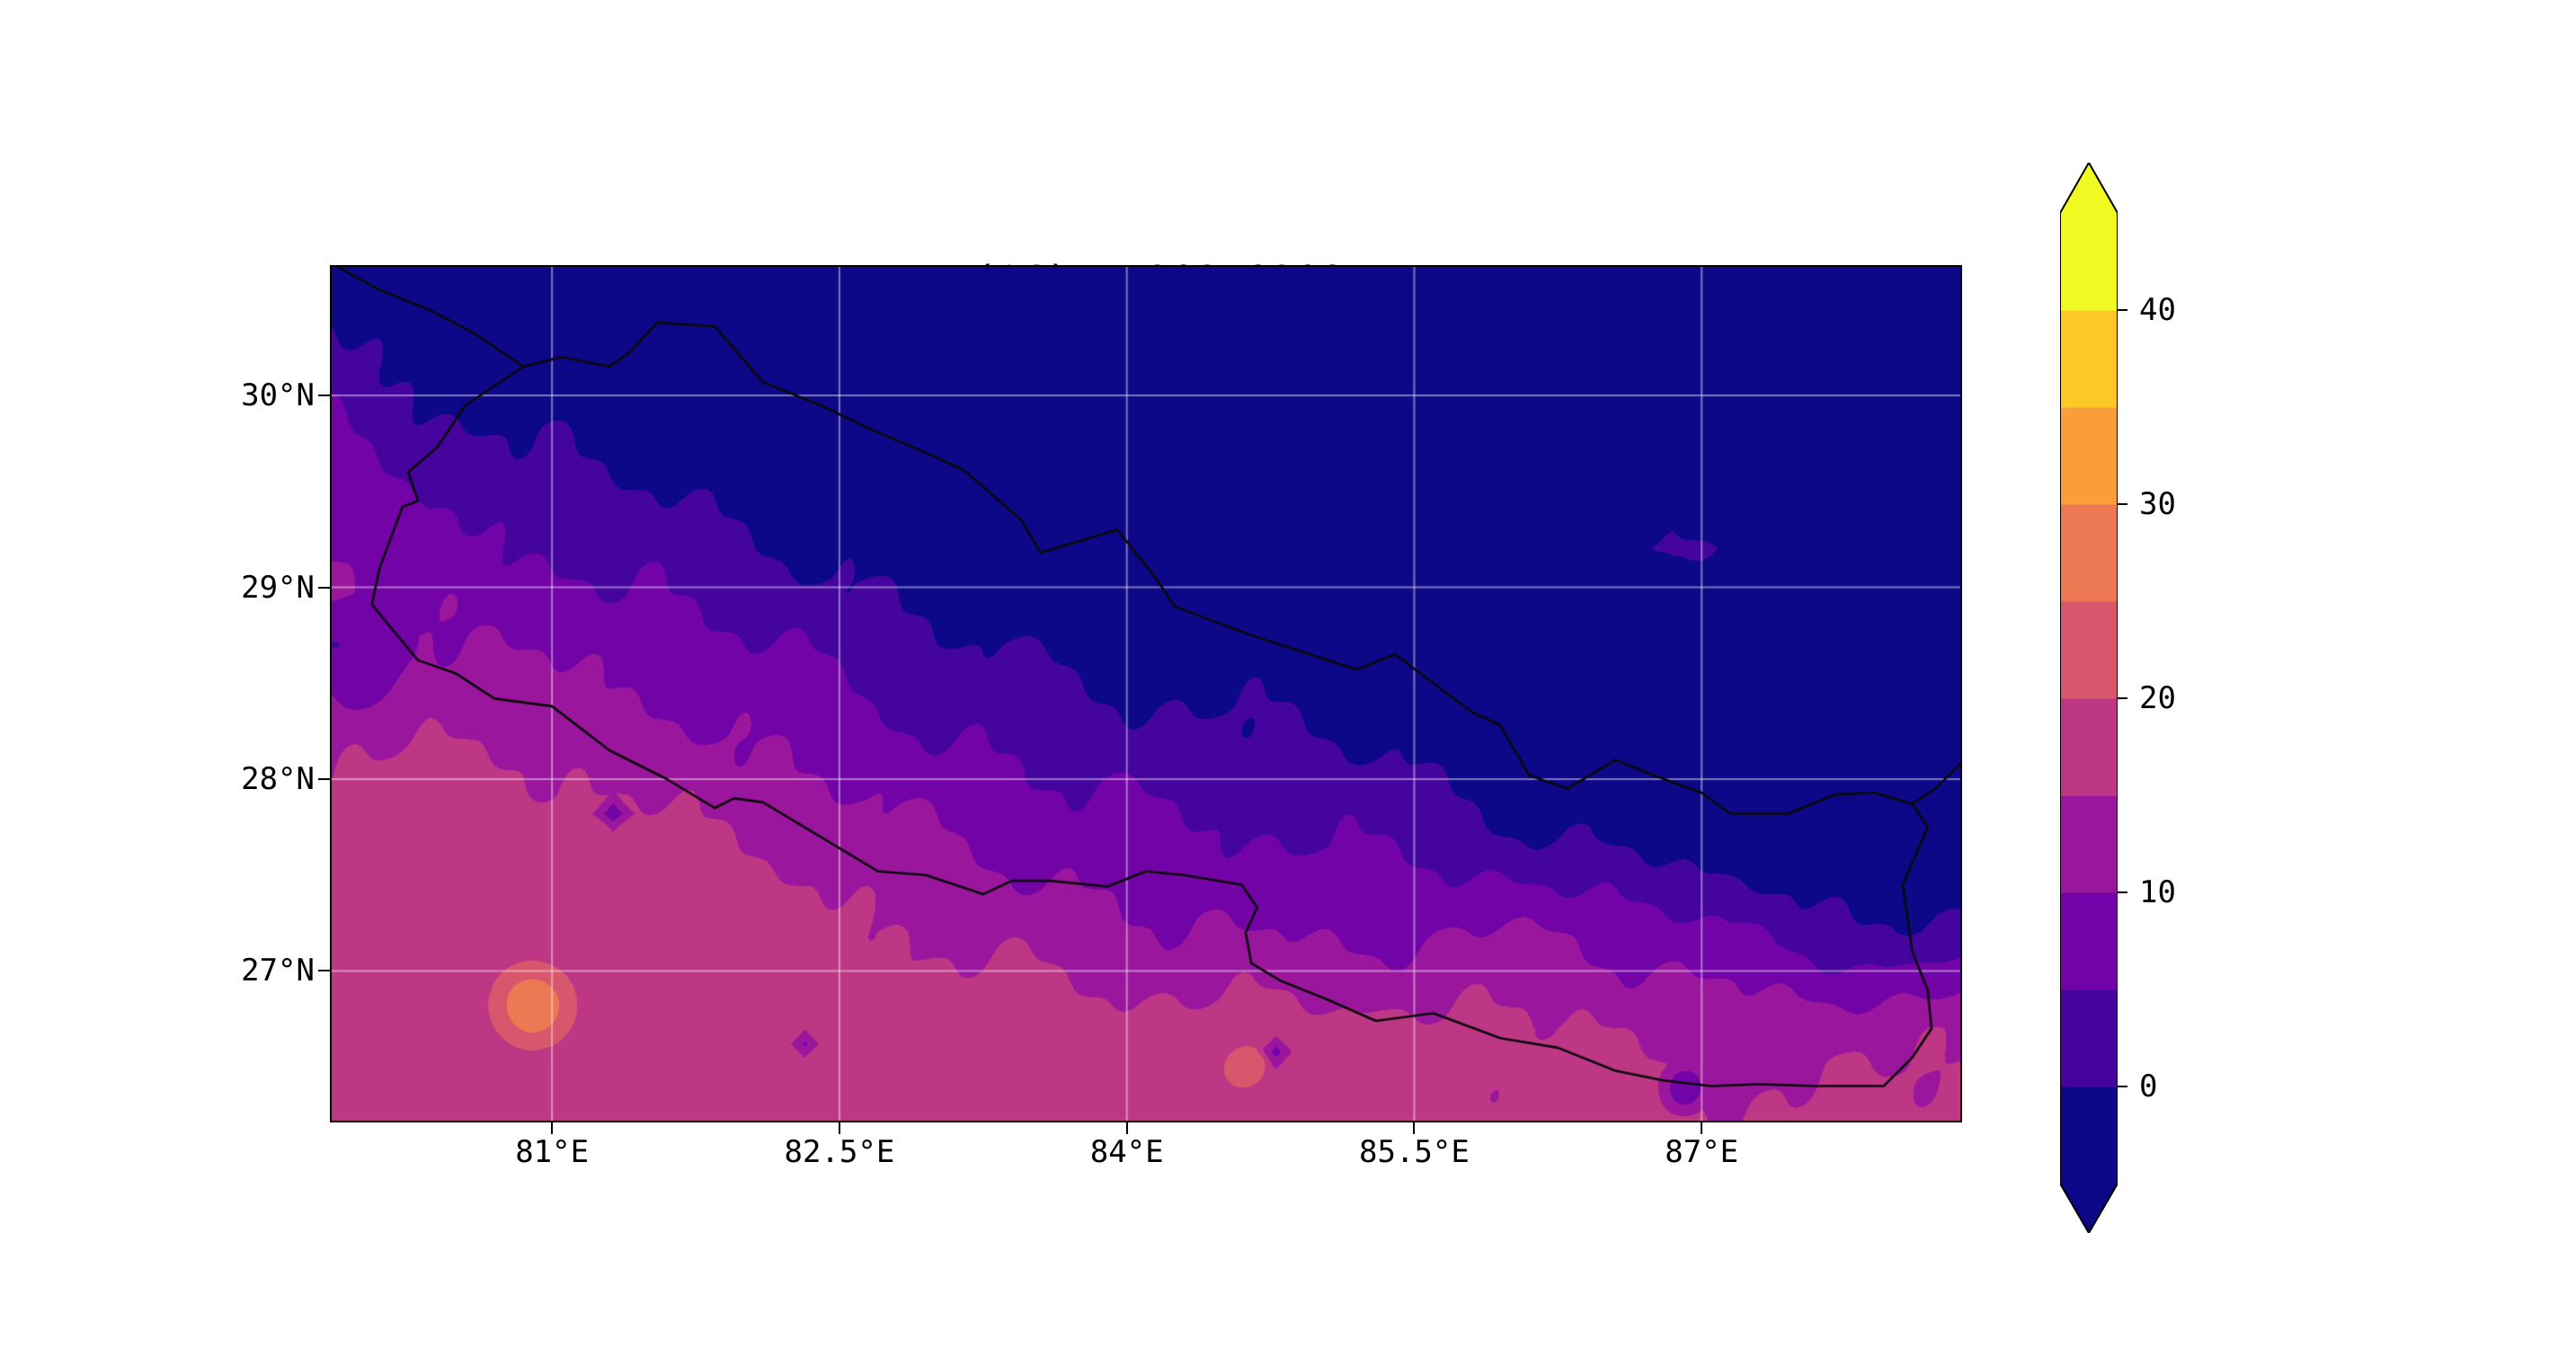 Image resolution: width=2576 pixels, height=1348 pixels. What do you see at coordinates (2089, 1208) in the screenshot?
I see `colorbar-under-arrow` at bounding box center [2089, 1208].